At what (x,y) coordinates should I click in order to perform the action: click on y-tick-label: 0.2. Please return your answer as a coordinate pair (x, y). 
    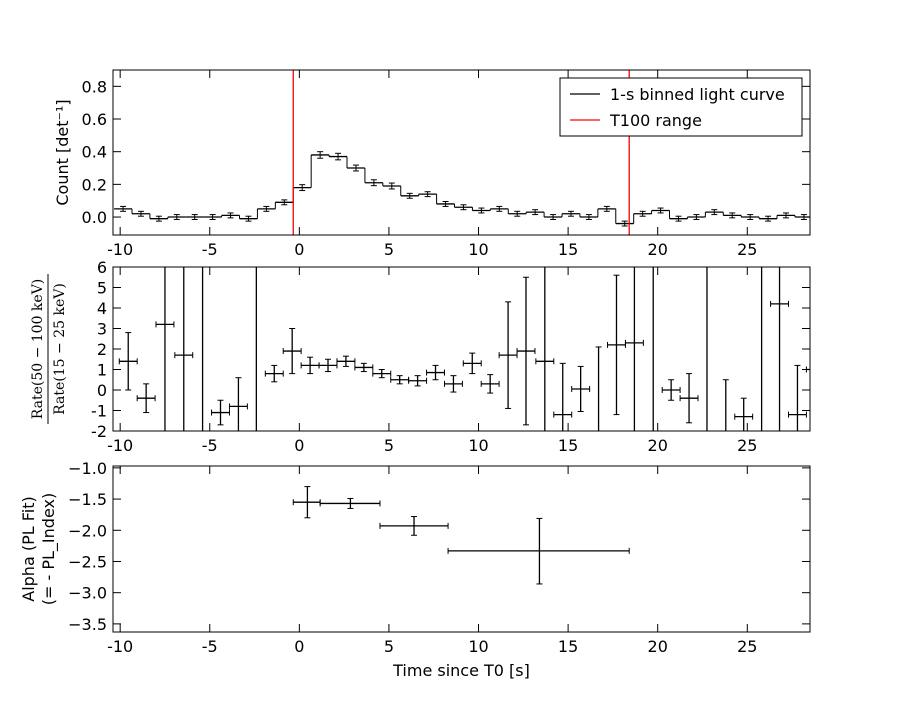
    Looking at the image, I should click on (94, 184).